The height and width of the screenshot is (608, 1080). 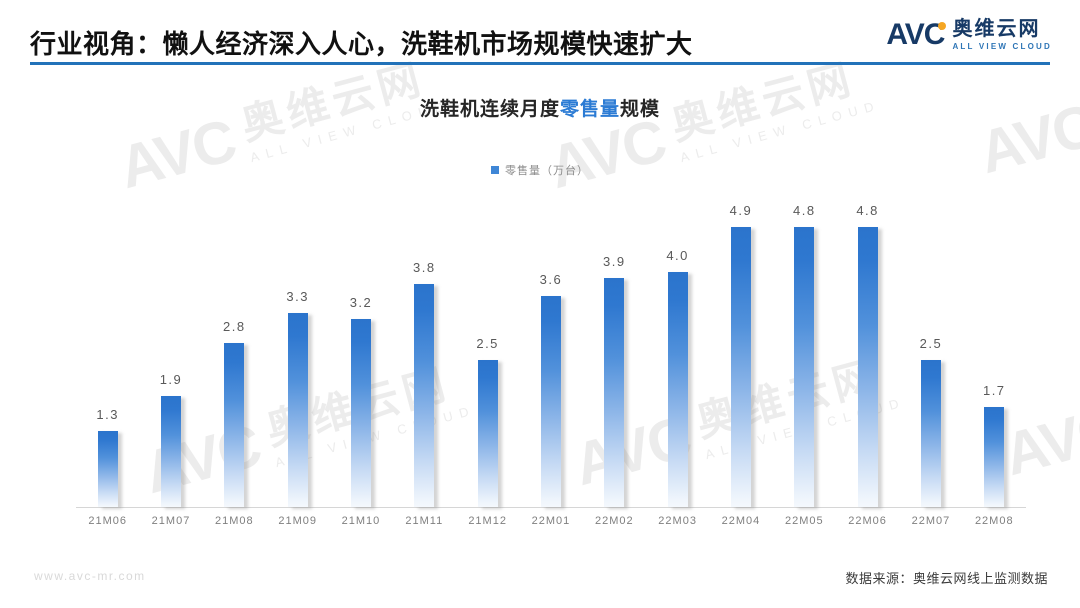 What do you see at coordinates (424, 267) in the screenshot?
I see `bar-value-label: 3.8` at bounding box center [424, 267].